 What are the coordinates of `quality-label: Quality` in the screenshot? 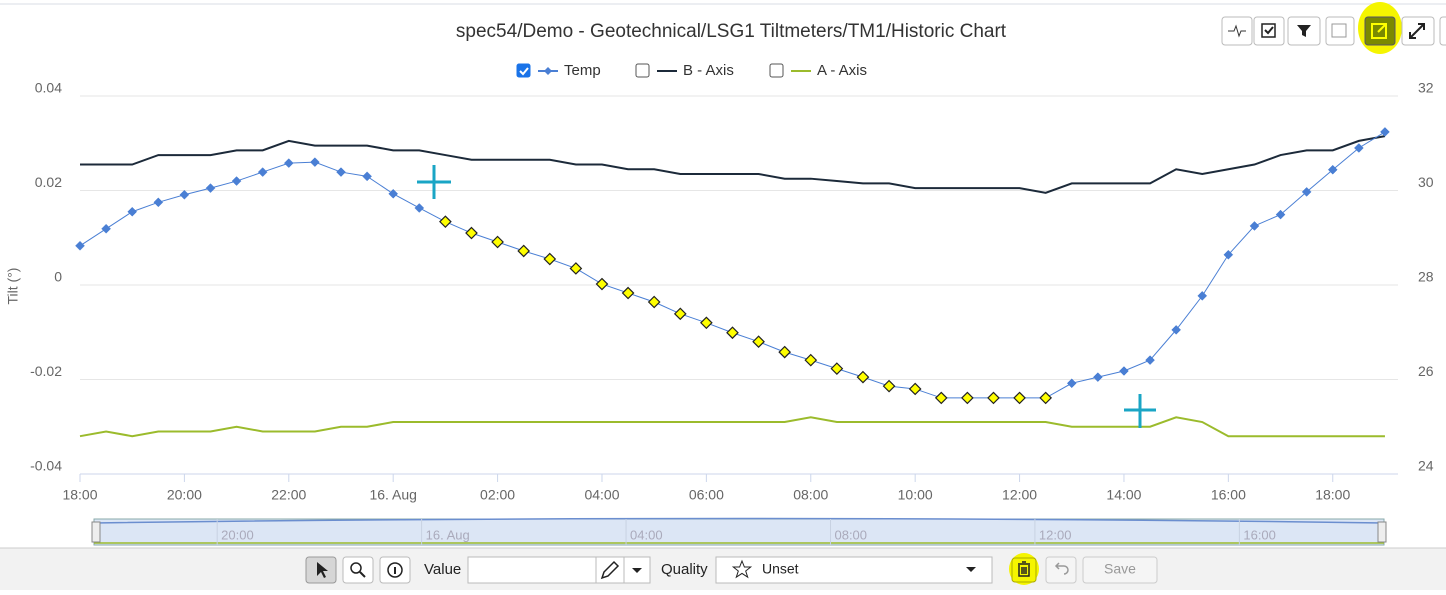 It's located at (684, 569).